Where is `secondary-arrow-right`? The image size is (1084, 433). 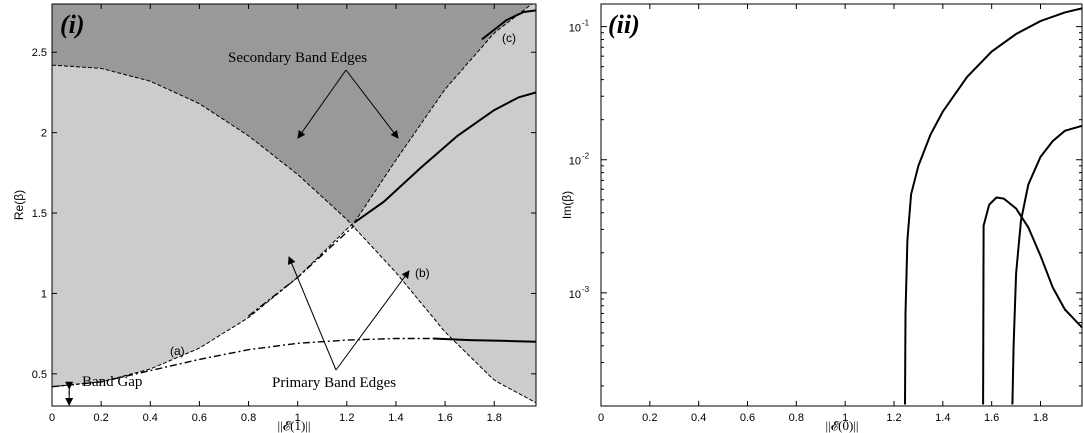 secondary-arrow-right is located at coordinates (372, 104).